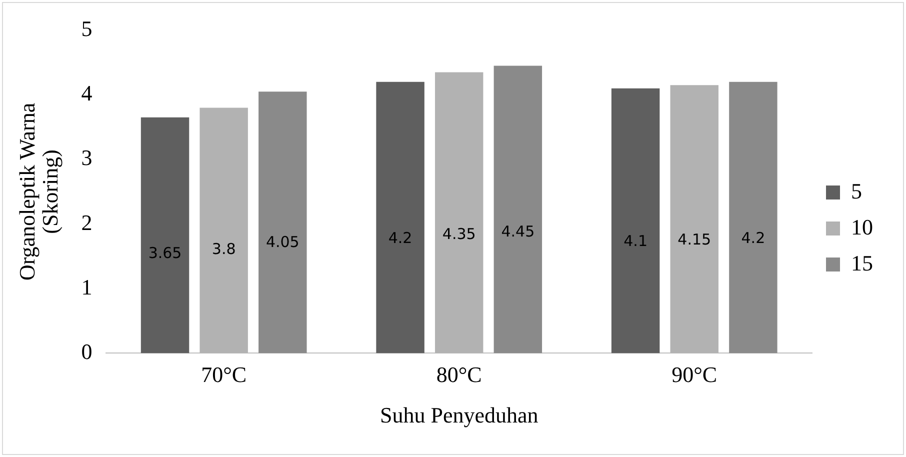 This screenshot has width=906, height=457. Describe the element at coordinates (165, 253) in the screenshot. I see `data-label: 3.65` at that location.